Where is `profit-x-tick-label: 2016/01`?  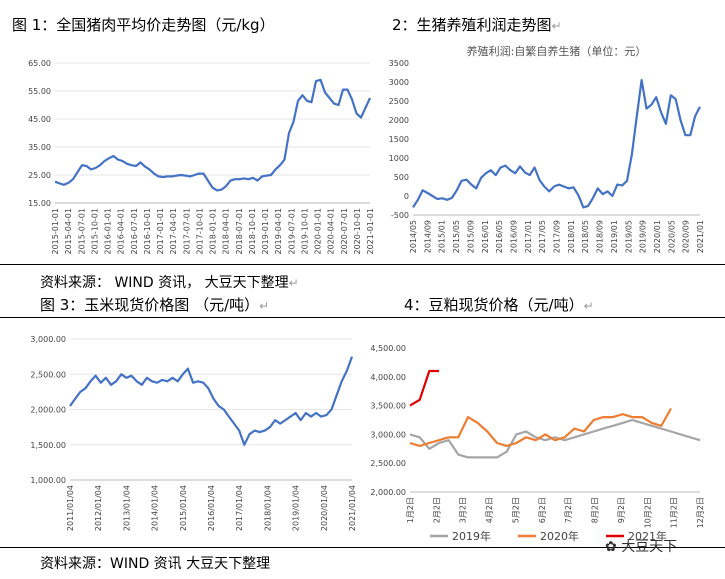 profit-x-tick-label: 2016/01 is located at coordinates (485, 236).